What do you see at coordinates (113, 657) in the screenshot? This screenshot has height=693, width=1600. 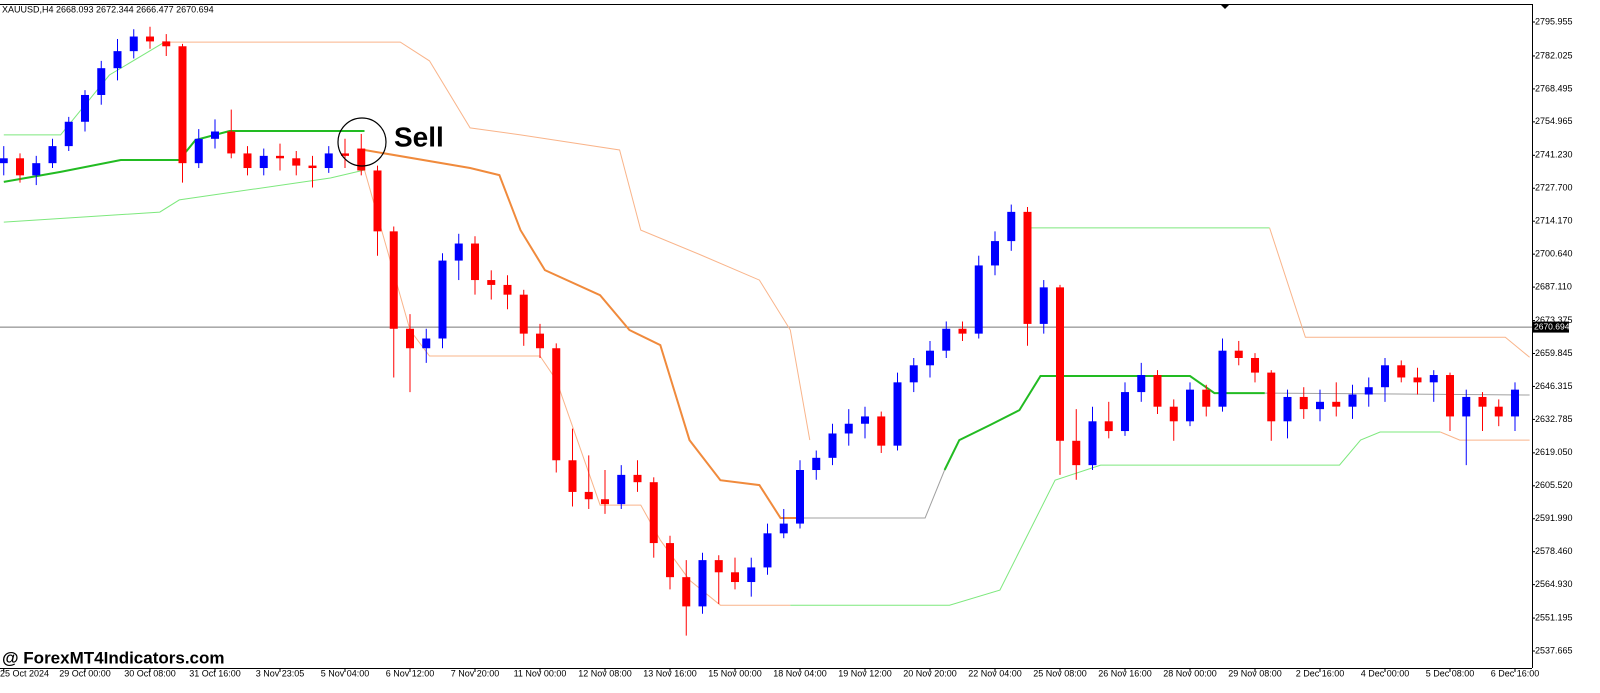 I see `watermark: @ ForexMT4Indicators.com` at bounding box center [113, 657].